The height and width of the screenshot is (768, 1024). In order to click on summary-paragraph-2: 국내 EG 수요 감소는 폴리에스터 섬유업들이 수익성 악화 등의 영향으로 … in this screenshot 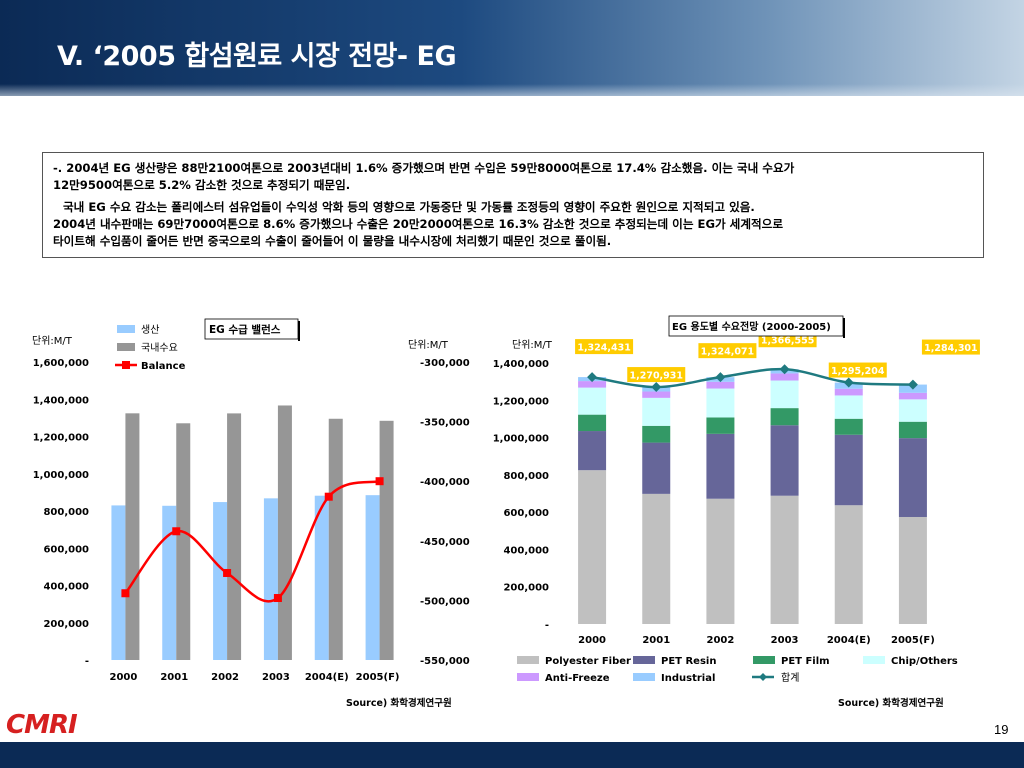, I will do `click(513, 224)`.